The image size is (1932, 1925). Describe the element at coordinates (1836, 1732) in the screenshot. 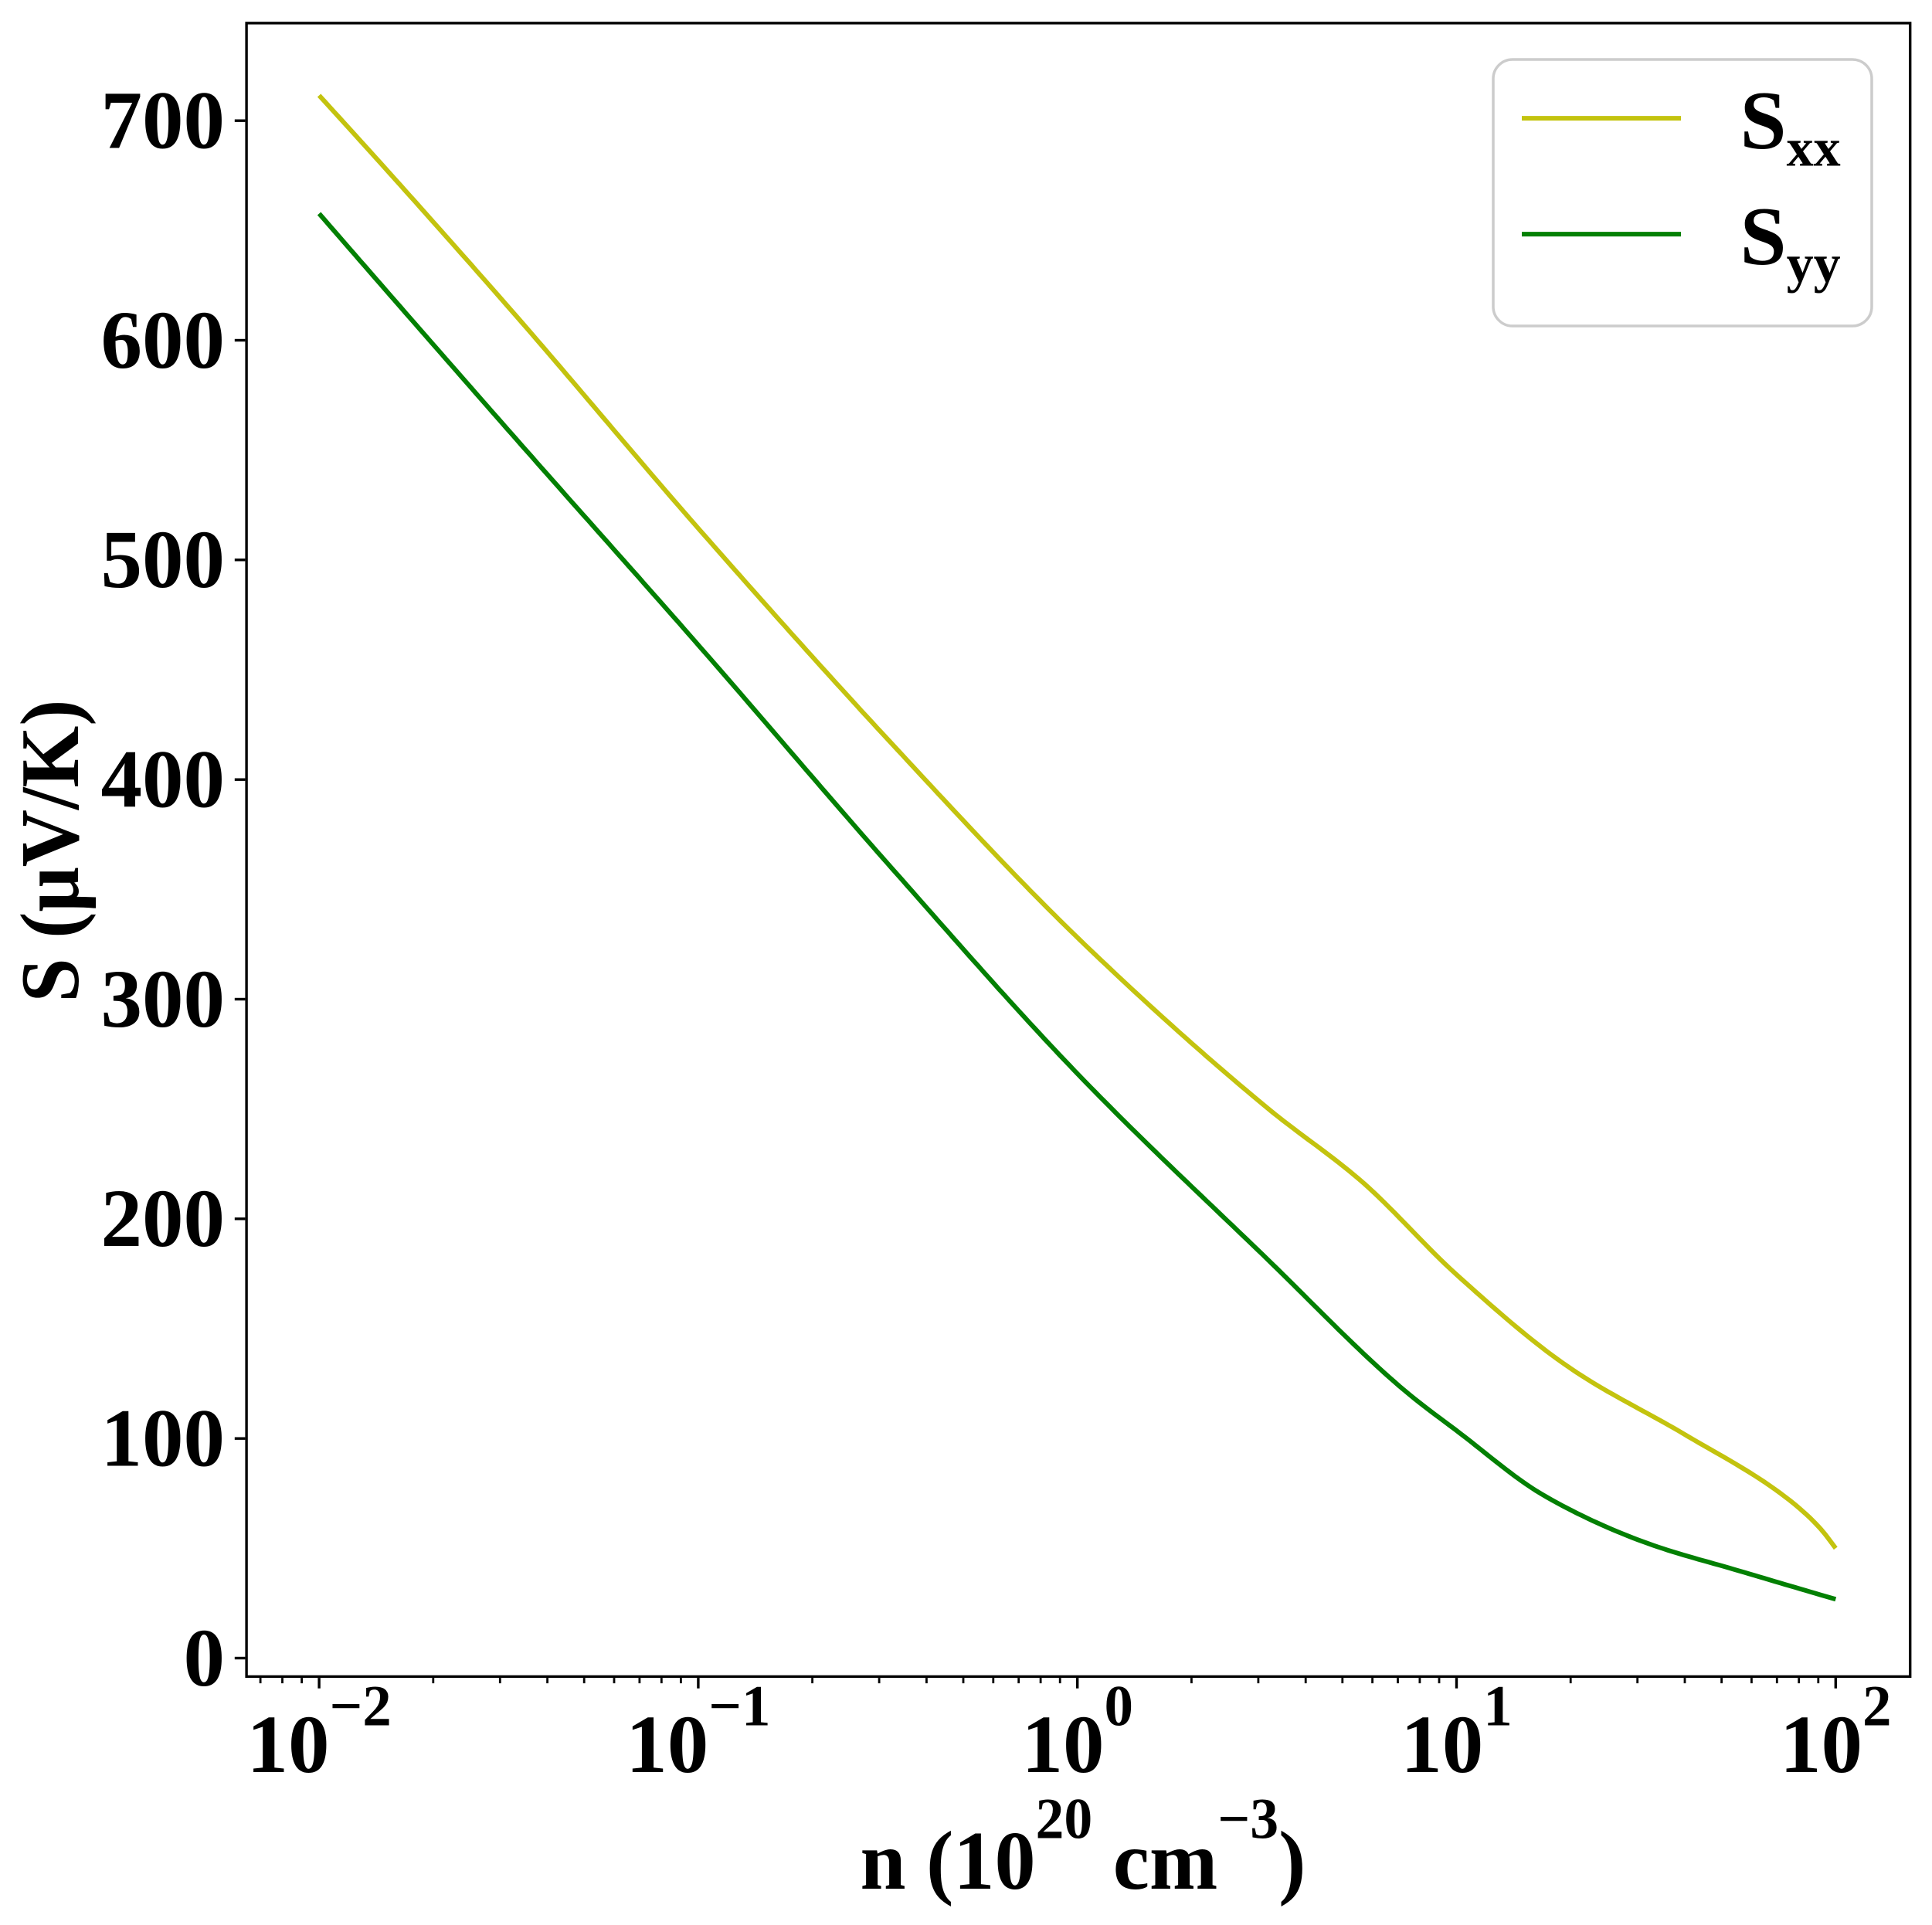

I see `svg-text: 10²` at that location.